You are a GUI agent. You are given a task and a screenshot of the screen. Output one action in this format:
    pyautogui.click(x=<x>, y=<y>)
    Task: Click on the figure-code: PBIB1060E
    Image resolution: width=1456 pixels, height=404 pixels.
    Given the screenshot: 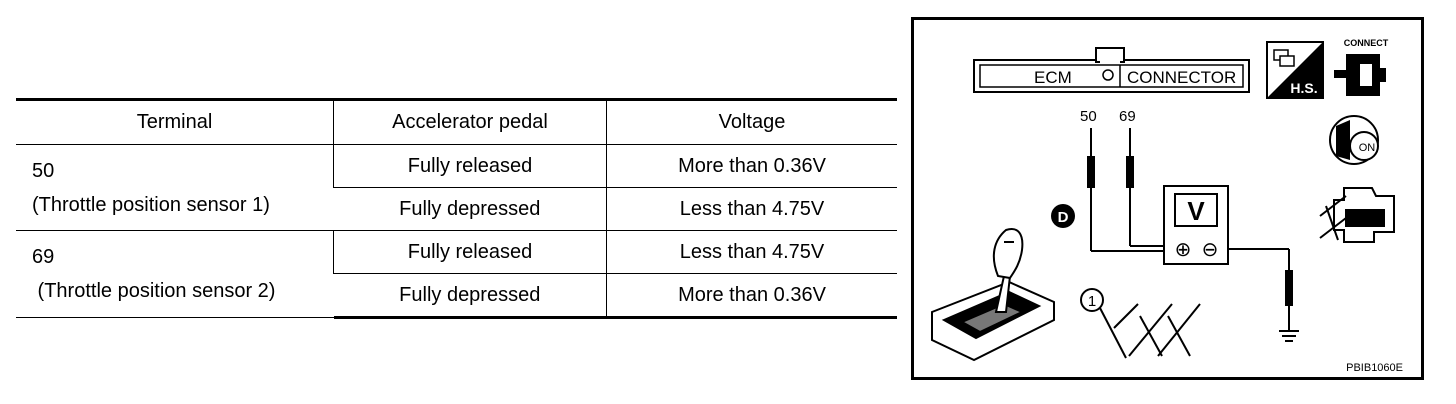 What is the action you would take?
    pyautogui.click(x=1374, y=368)
    